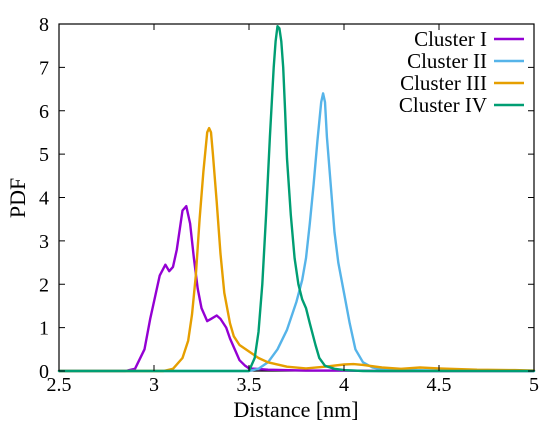 The height and width of the screenshot is (423, 556). What do you see at coordinates (249, 385) in the screenshot?
I see `x-tick-label: 3.5` at bounding box center [249, 385].